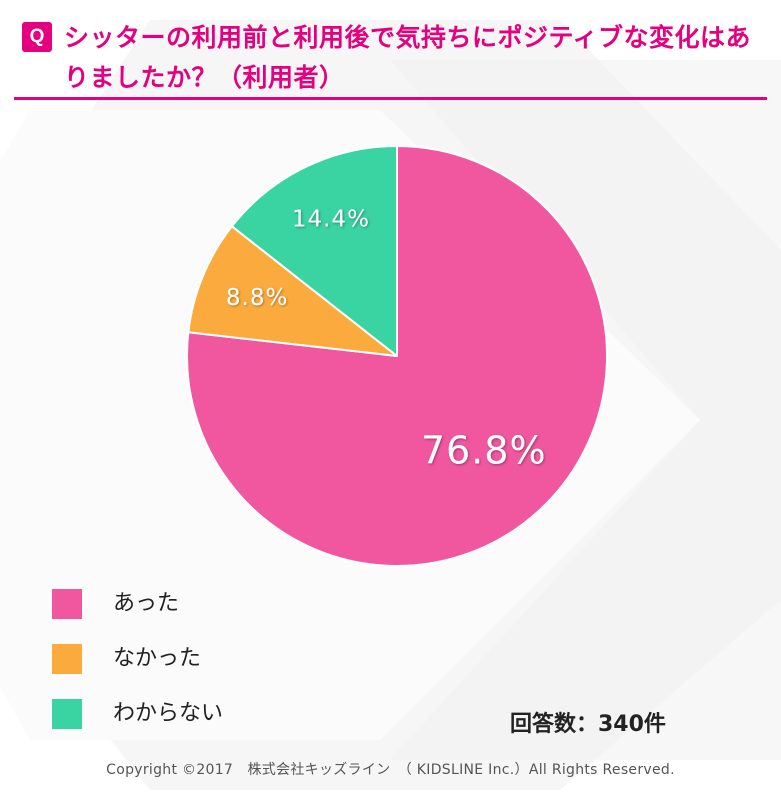 This screenshot has width=781, height=800. What do you see at coordinates (67, 604) in the screenshot?
I see `legend-swatch-yes` at bounding box center [67, 604].